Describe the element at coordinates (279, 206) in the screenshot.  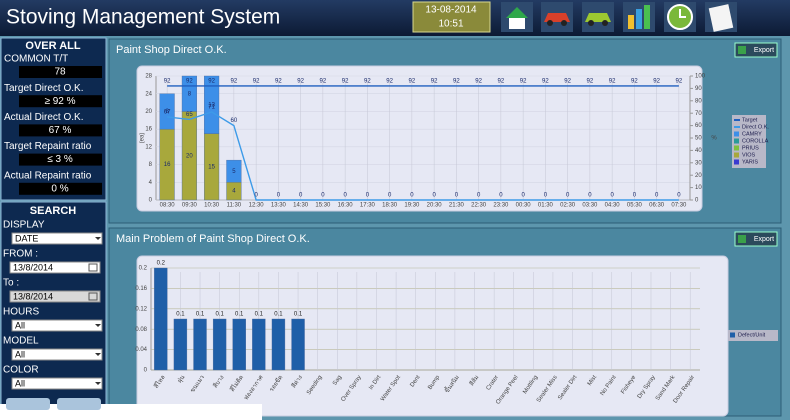
I see `x-tick-label: 13:30` at that location.